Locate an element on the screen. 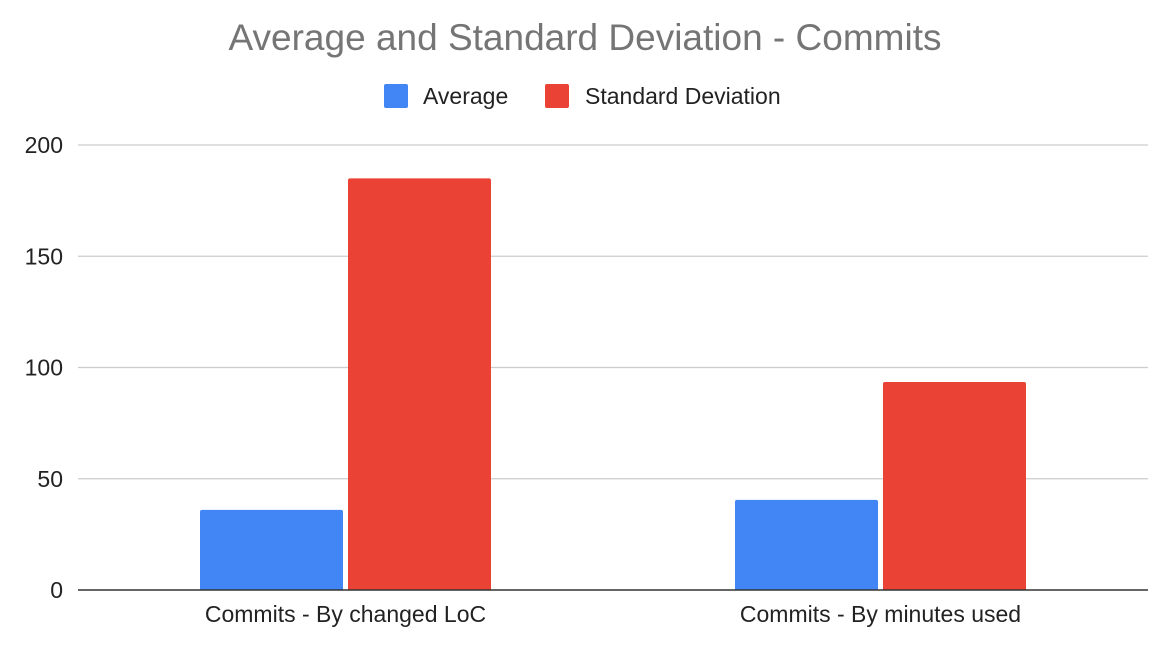  y-axis: 0 50 100 150 200 is located at coordinates (44, 367).